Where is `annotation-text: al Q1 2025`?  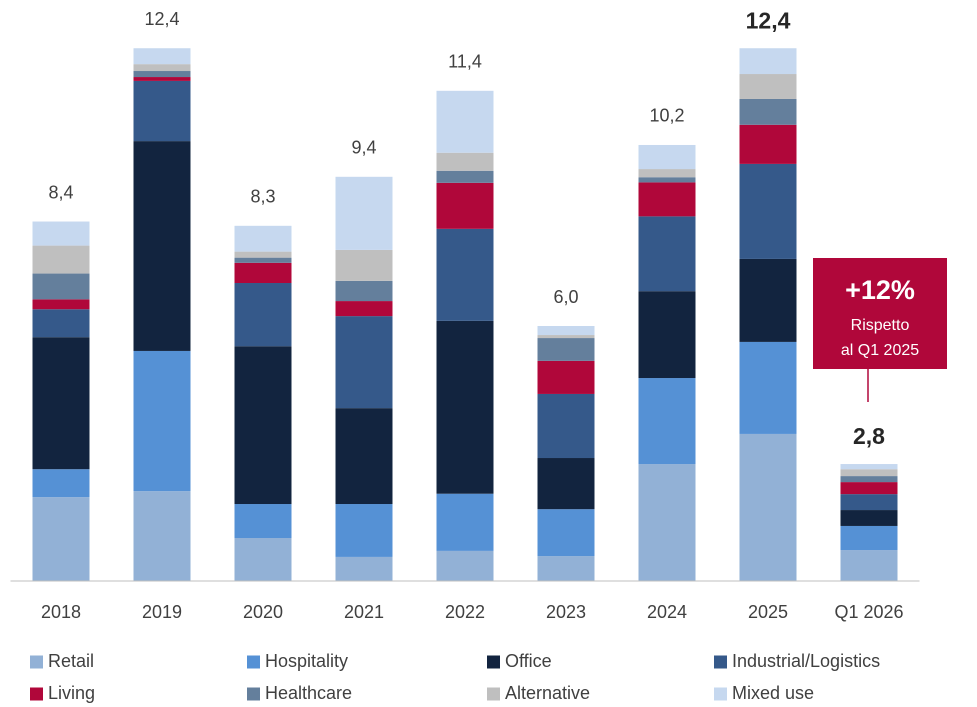
annotation-text: al Q1 2025 is located at coordinates (880, 350).